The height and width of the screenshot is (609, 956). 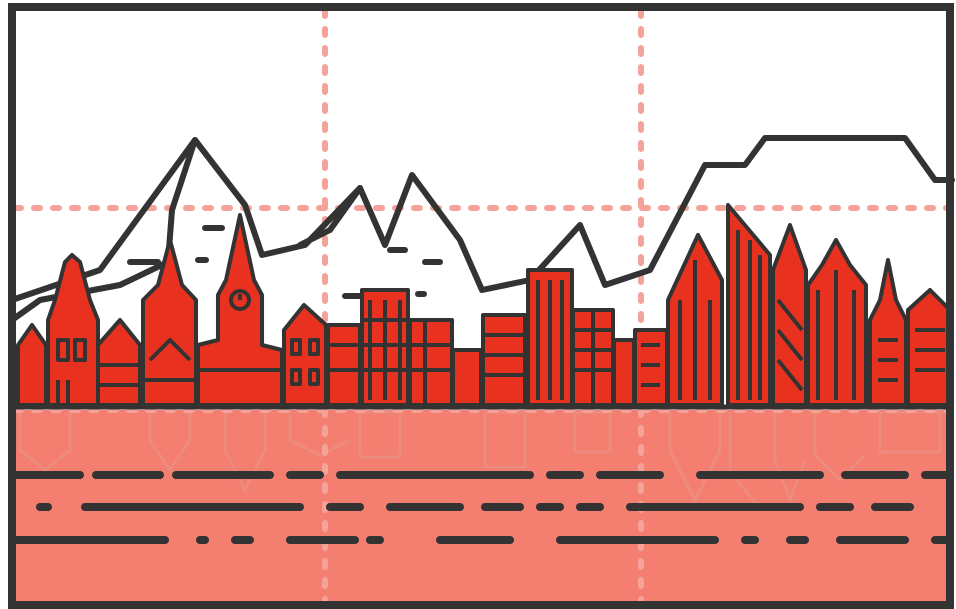 What do you see at coordinates (189, 310) in the screenshot?
I see `old-town-buildings-icon` at bounding box center [189, 310].